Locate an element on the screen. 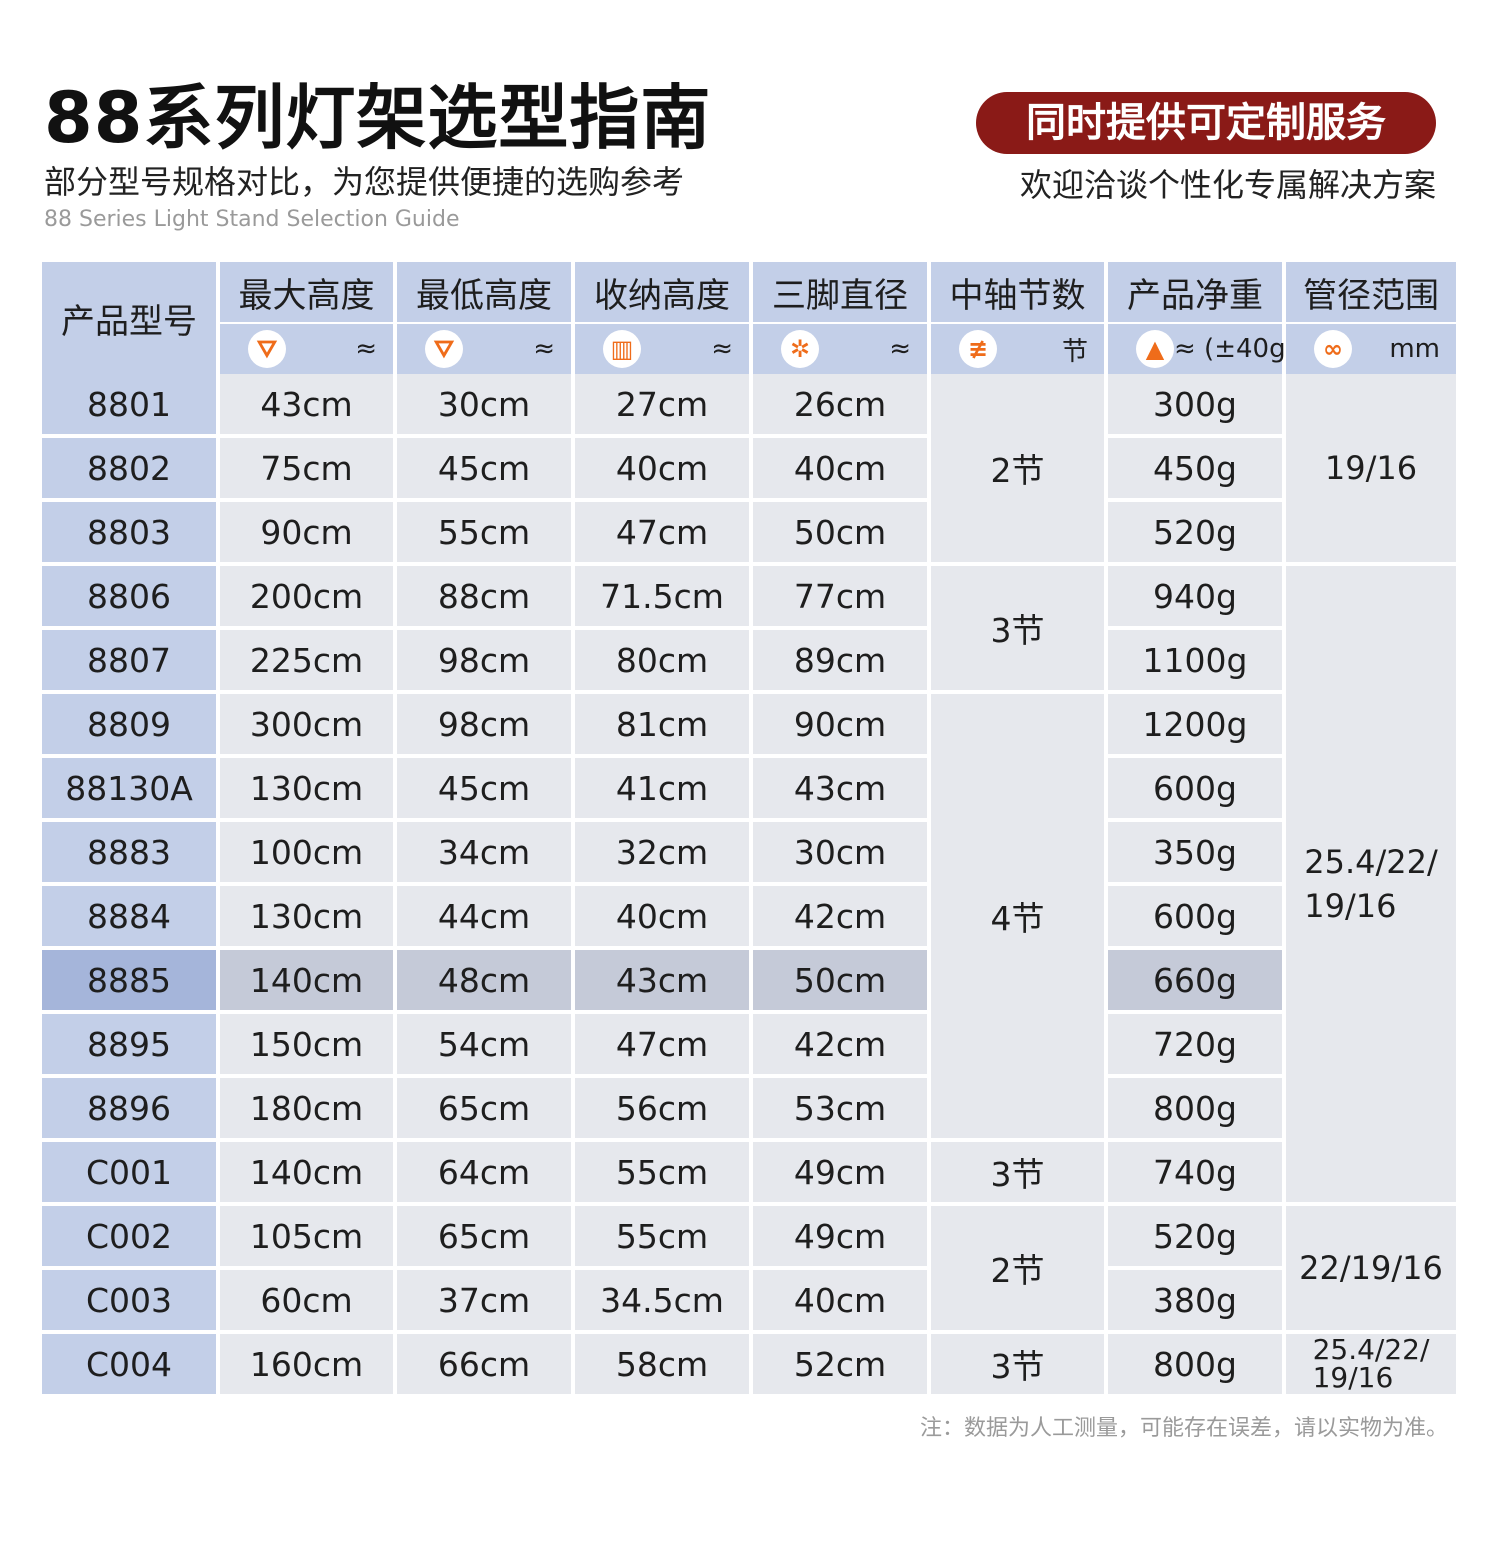 This screenshot has height=1542, width=1500. spec-cell: 105cm is located at coordinates (306, 1236).